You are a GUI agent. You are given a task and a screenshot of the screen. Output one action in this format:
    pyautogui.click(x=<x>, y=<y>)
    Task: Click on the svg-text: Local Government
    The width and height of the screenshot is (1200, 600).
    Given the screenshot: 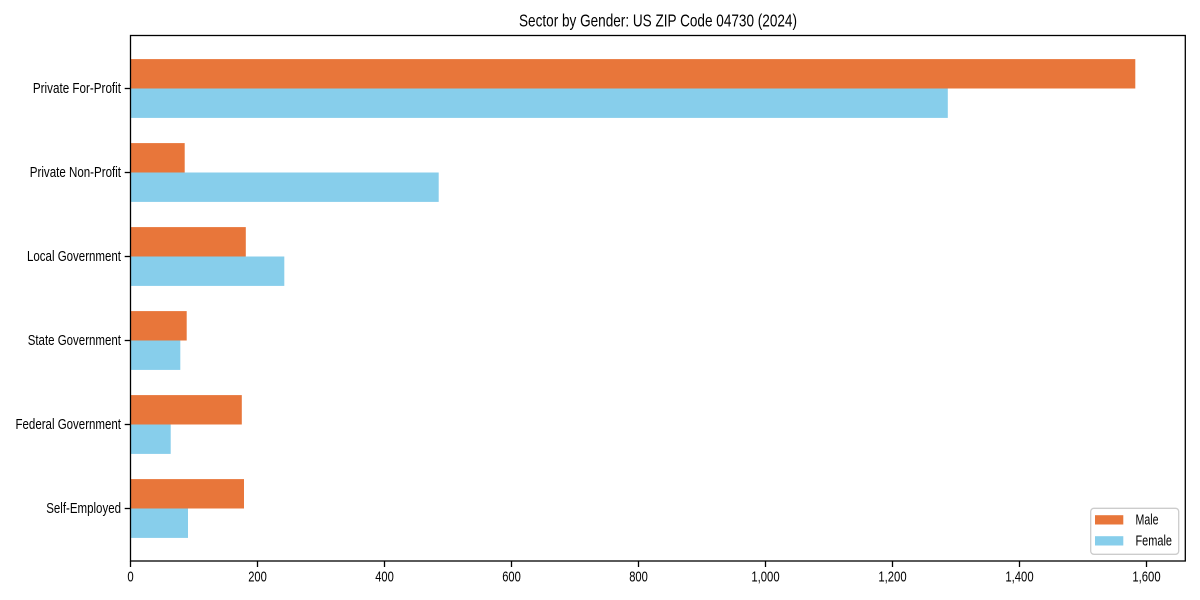 What is the action you would take?
    pyautogui.click(x=74, y=257)
    